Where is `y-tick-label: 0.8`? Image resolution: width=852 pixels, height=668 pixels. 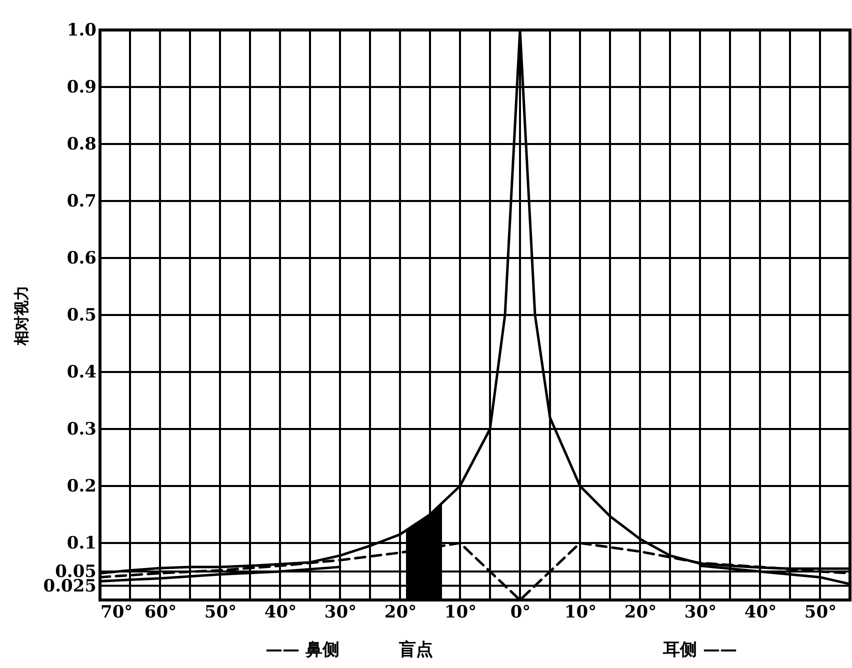
y-tick-label: 0.8 is located at coordinates (81, 144).